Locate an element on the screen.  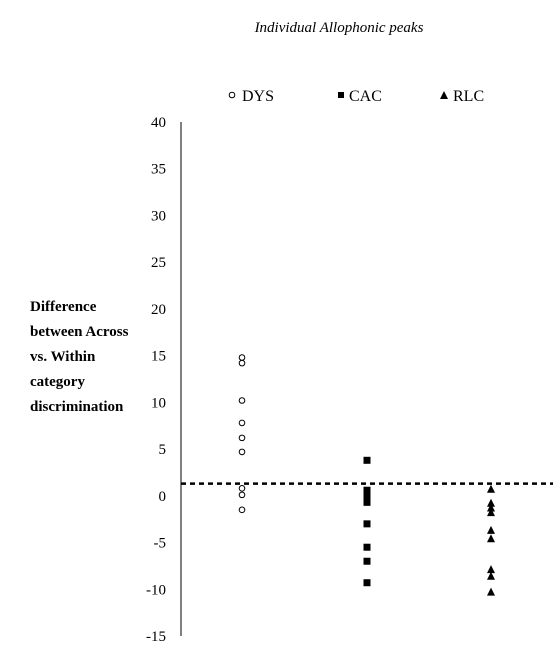
y-tick-label: 0 is located at coordinates (163, 497).